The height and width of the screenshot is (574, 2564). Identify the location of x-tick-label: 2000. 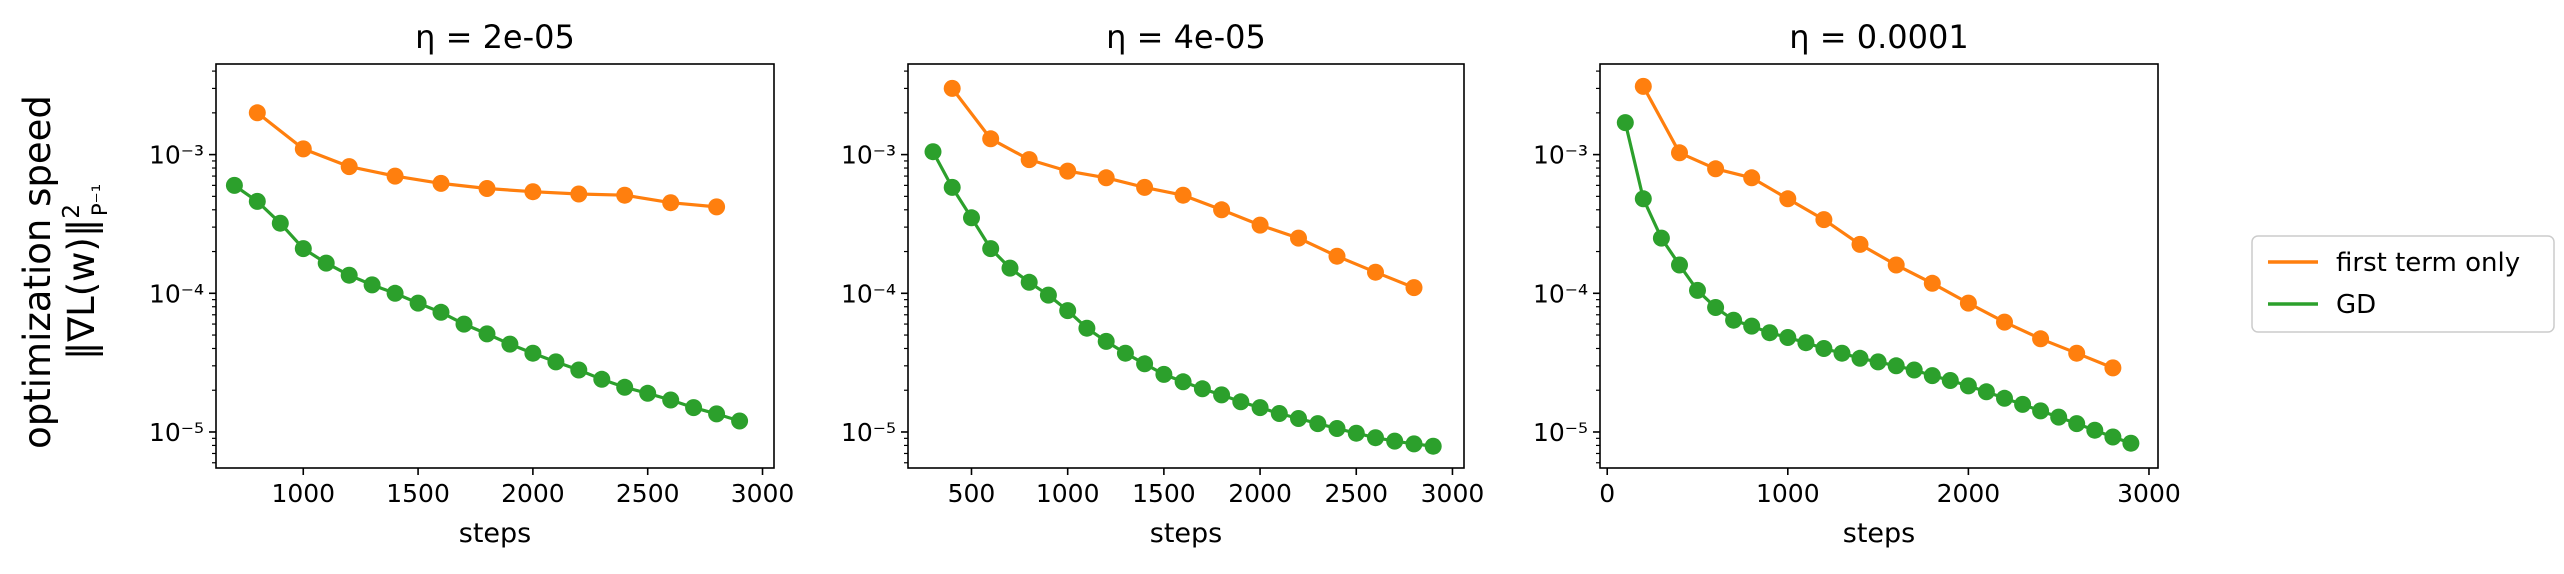
(533, 493).